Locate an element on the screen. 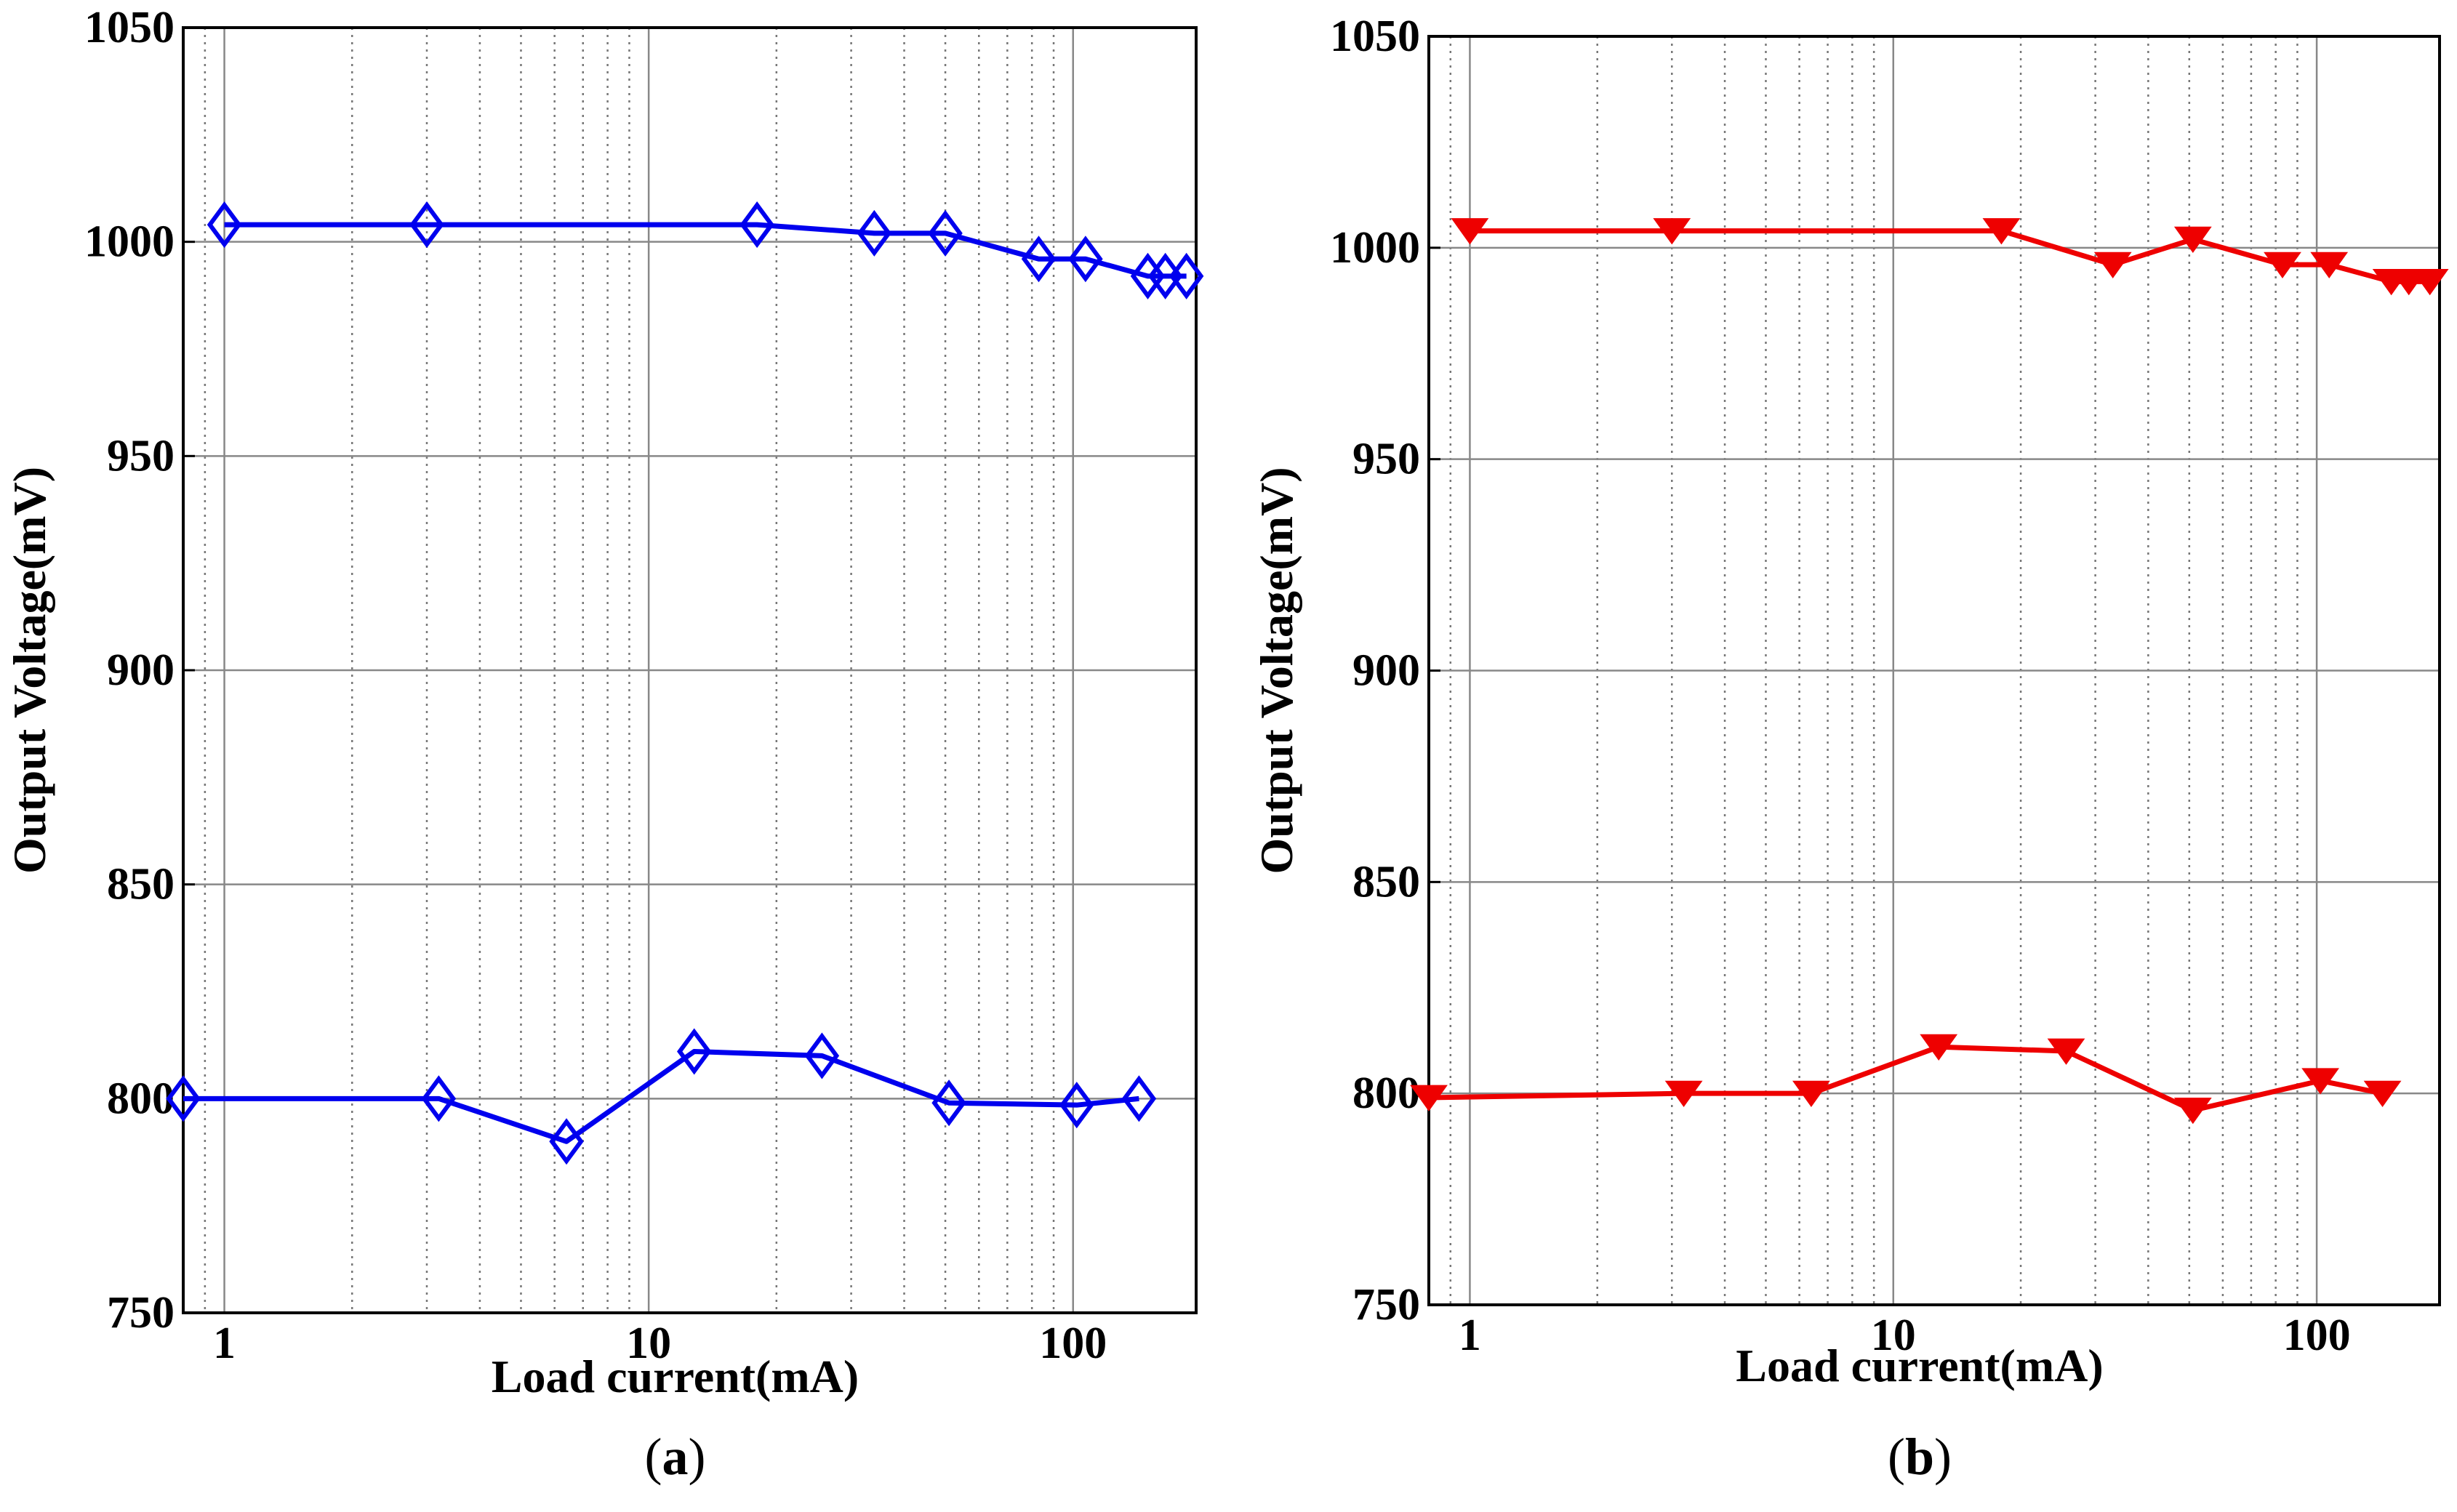 This screenshot has height=1512, width=2457. panel-label: (a) is located at coordinates (675, 1457).